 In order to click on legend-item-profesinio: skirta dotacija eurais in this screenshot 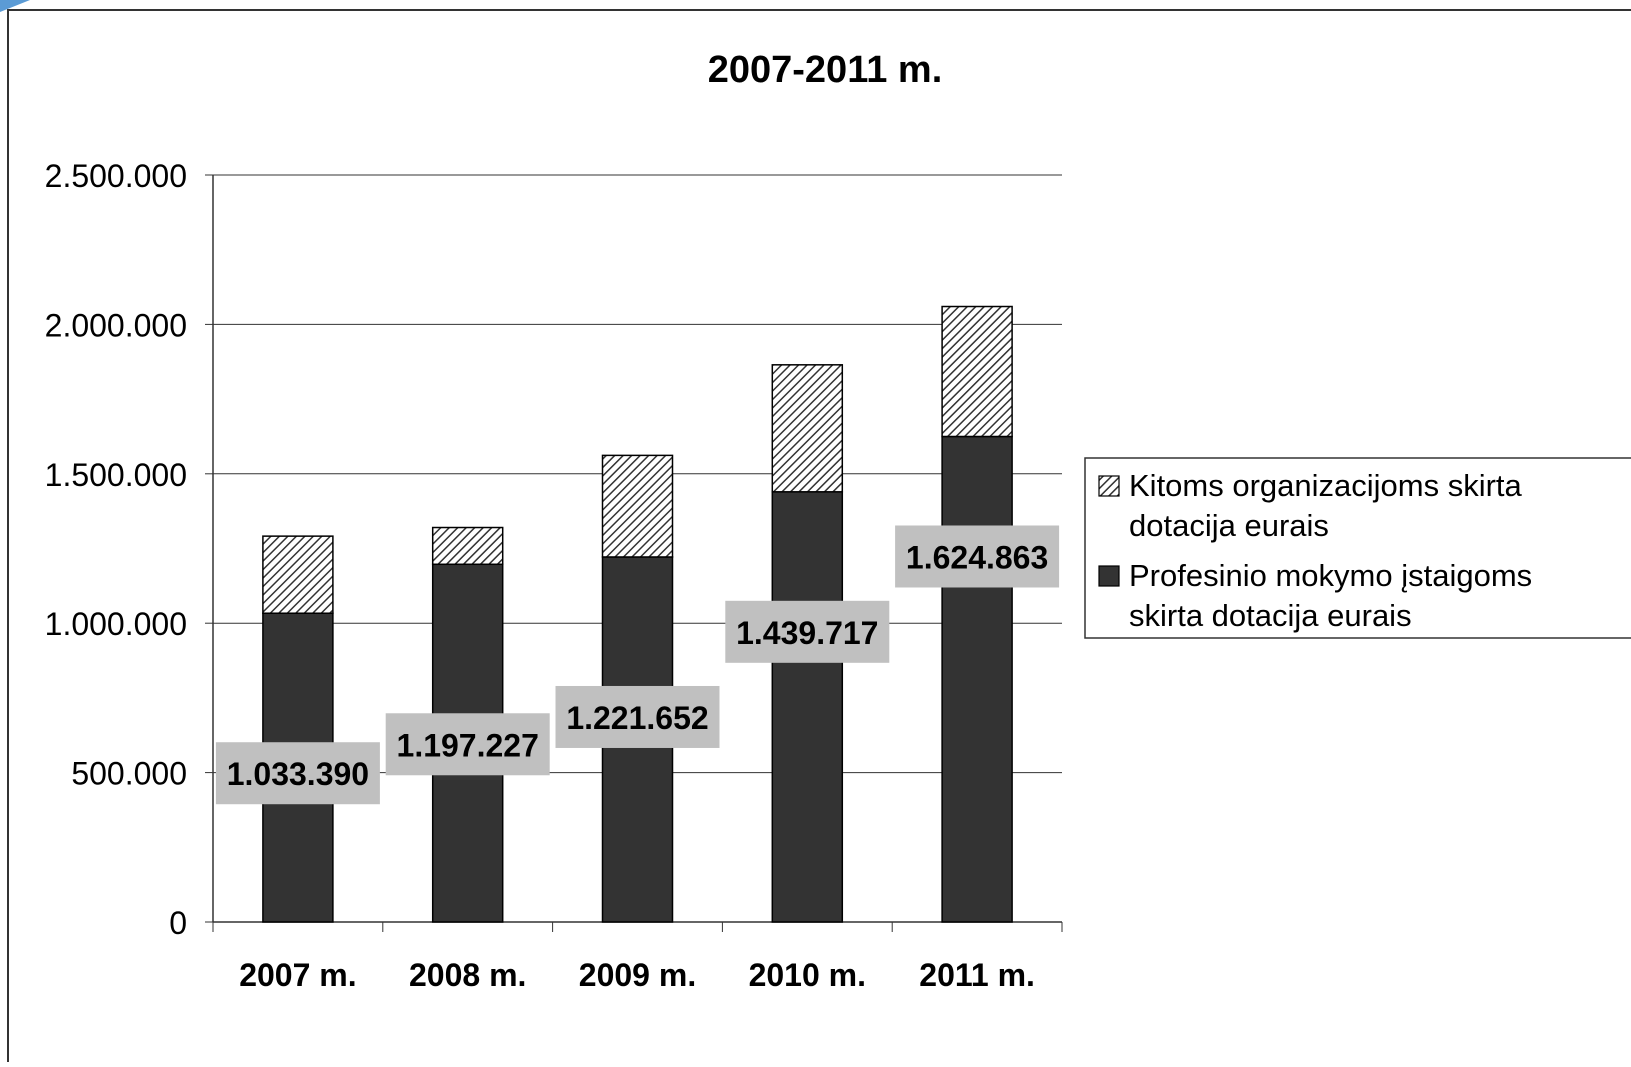, I will do `click(1270, 615)`.